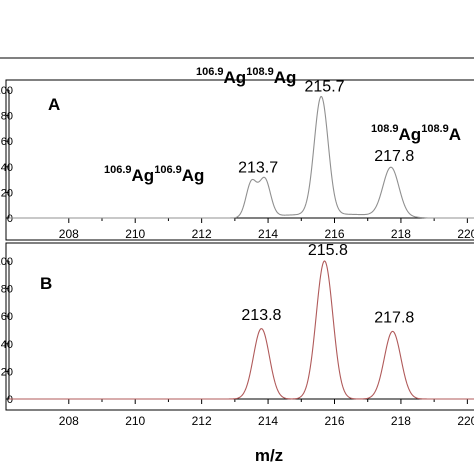 This screenshot has width=474, height=474. I want to click on species-label-ag107-ag107: 106.9Ag106.9Ag, so click(154, 174).